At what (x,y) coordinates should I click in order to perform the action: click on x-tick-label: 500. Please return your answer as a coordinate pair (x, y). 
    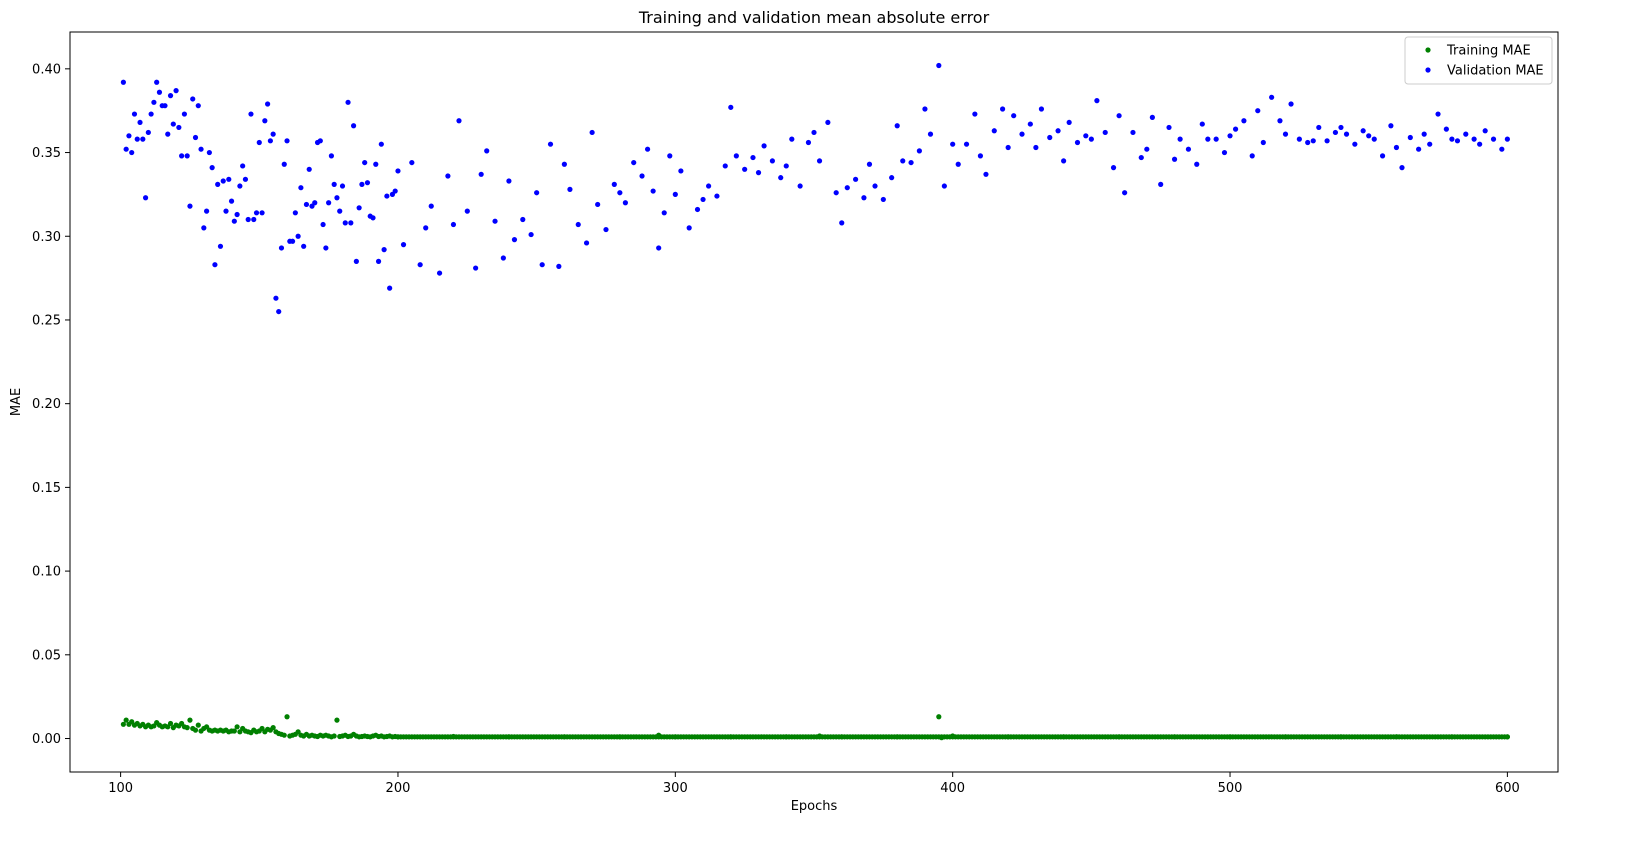
    Looking at the image, I should click on (1230, 788).